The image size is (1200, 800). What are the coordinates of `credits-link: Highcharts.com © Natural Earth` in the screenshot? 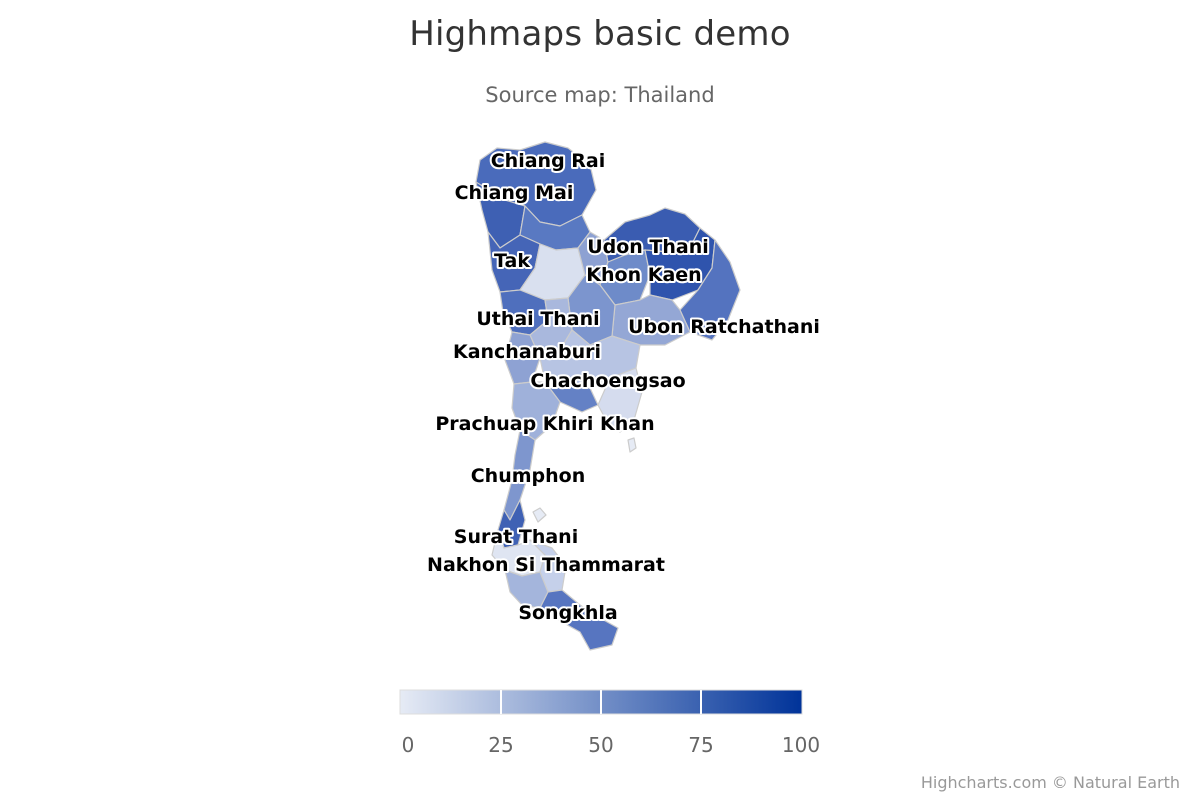 It's located at (1050, 782).